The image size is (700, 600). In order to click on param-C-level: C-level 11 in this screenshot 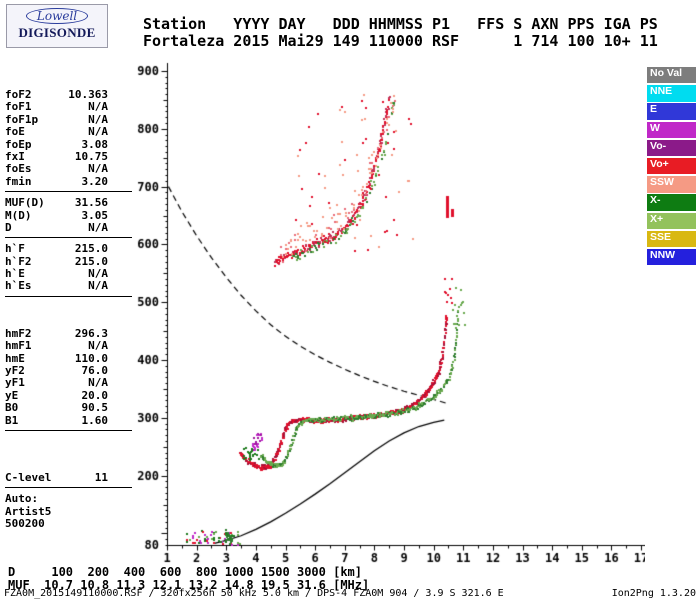, I will do `click(68, 477)`.